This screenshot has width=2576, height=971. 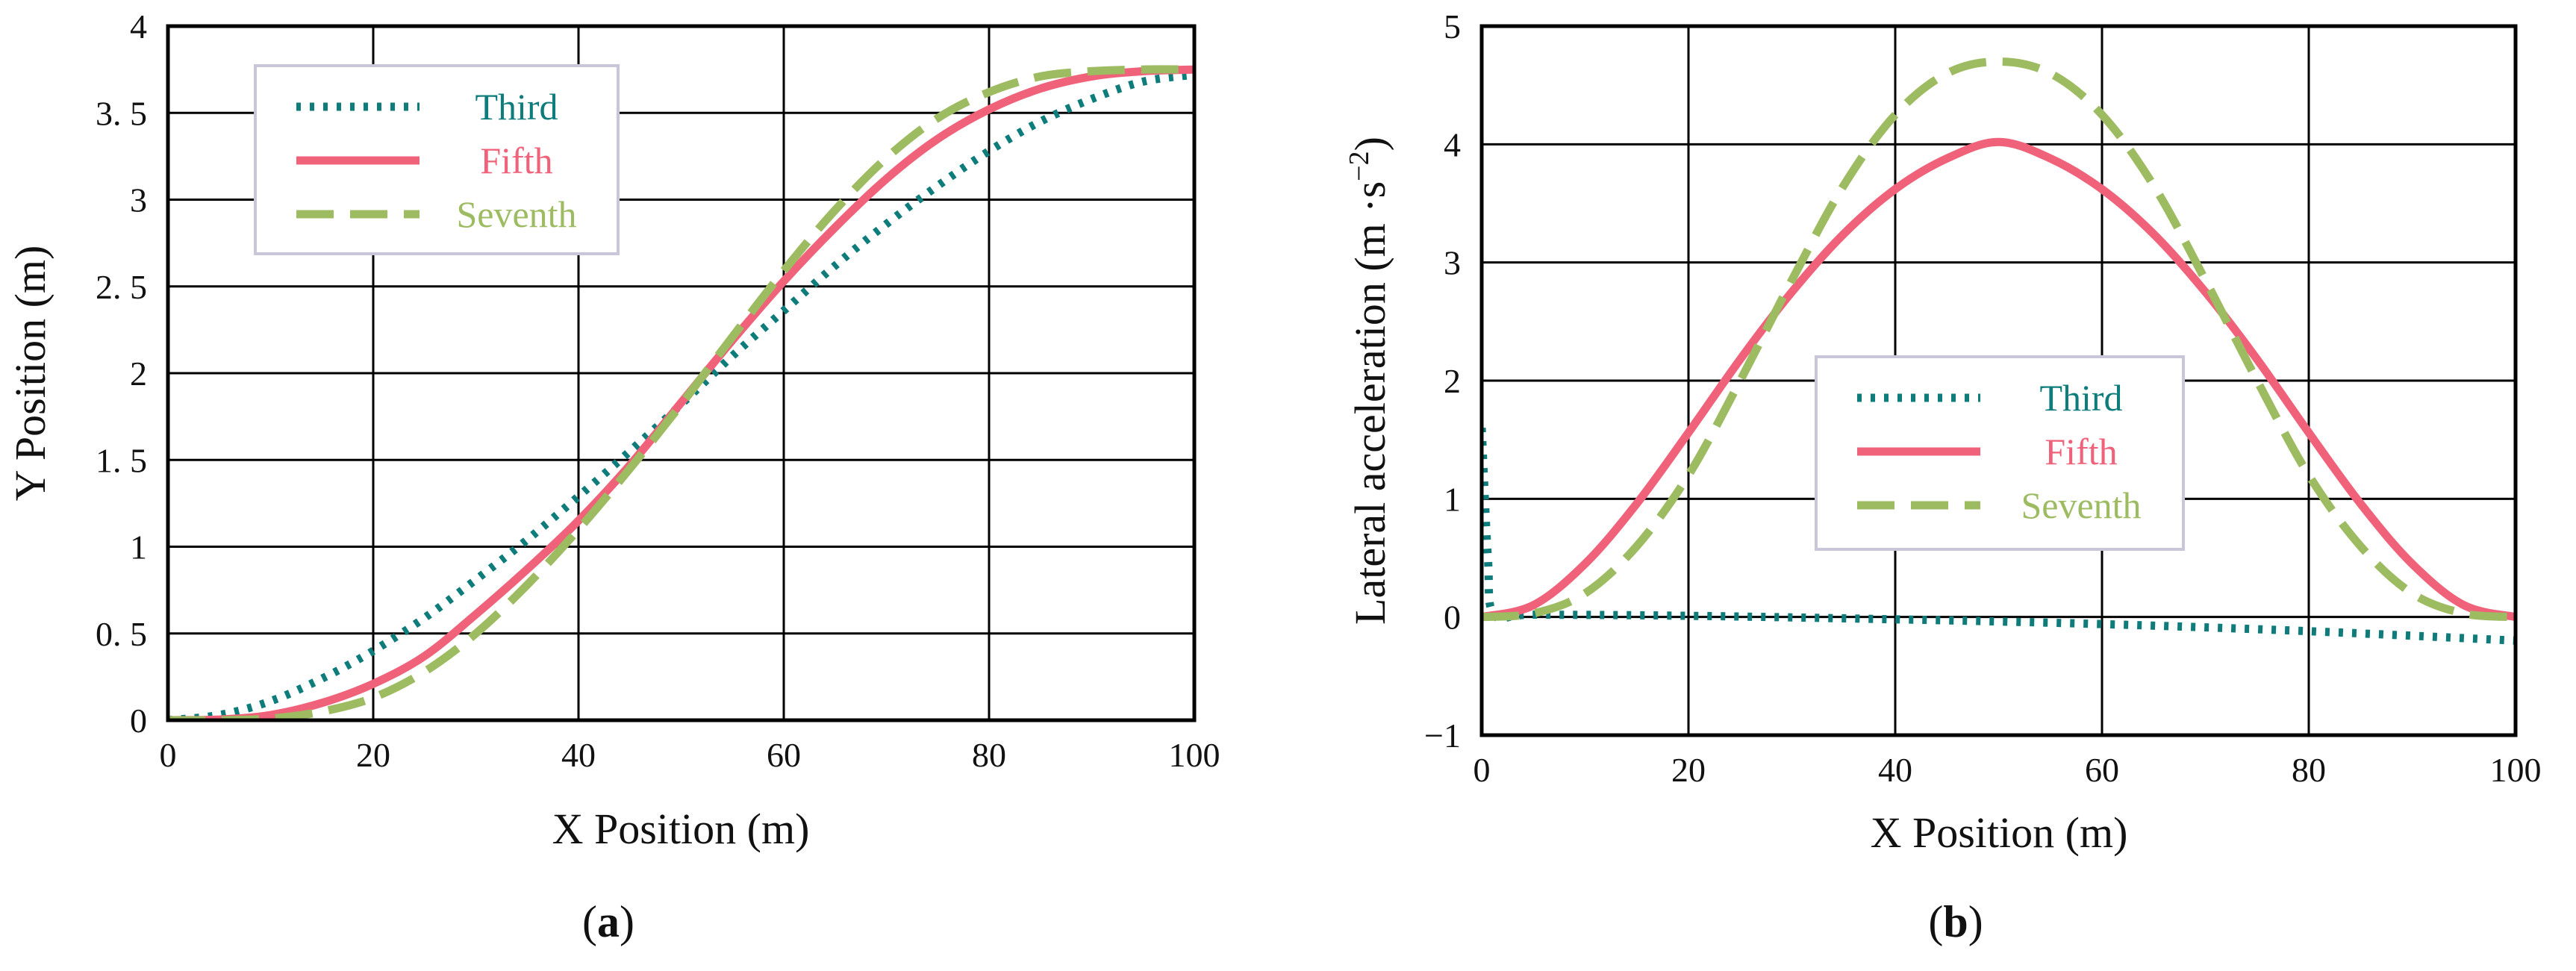 I want to click on panel-letter: b, so click(x=1956, y=922).